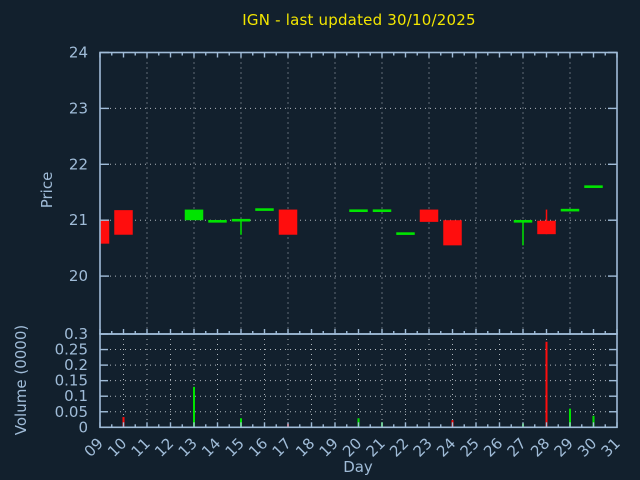 This screenshot has height=480, width=640. Describe the element at coordinates (78, 108) in the screenshot. I see `price-tick-label: 23` at that location.